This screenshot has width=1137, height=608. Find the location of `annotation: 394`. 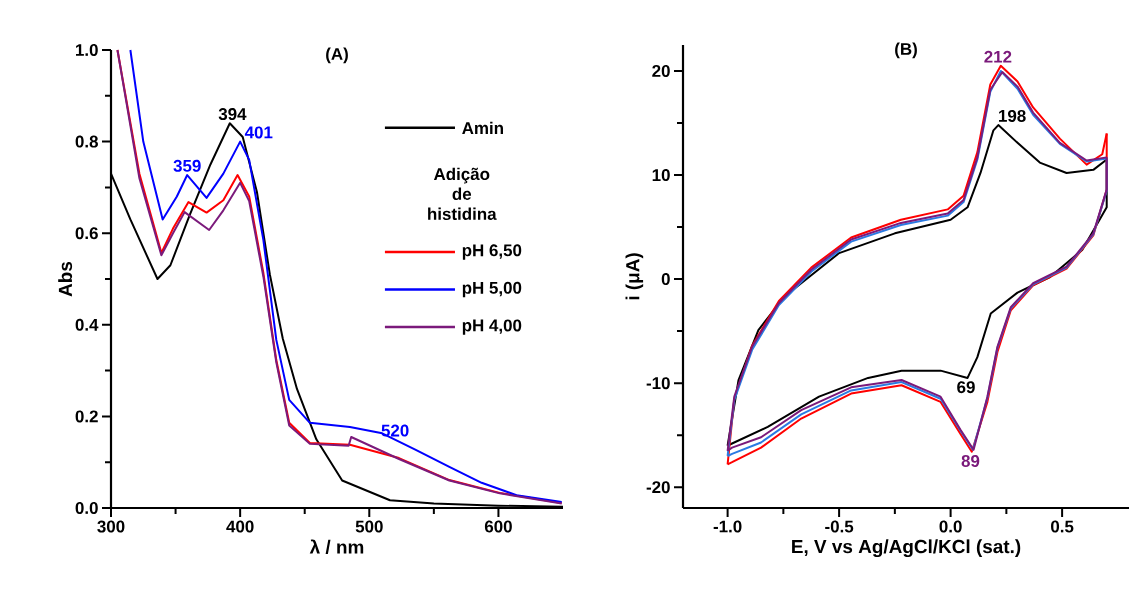

annotation: 394 is located at coordinates (232, 114).